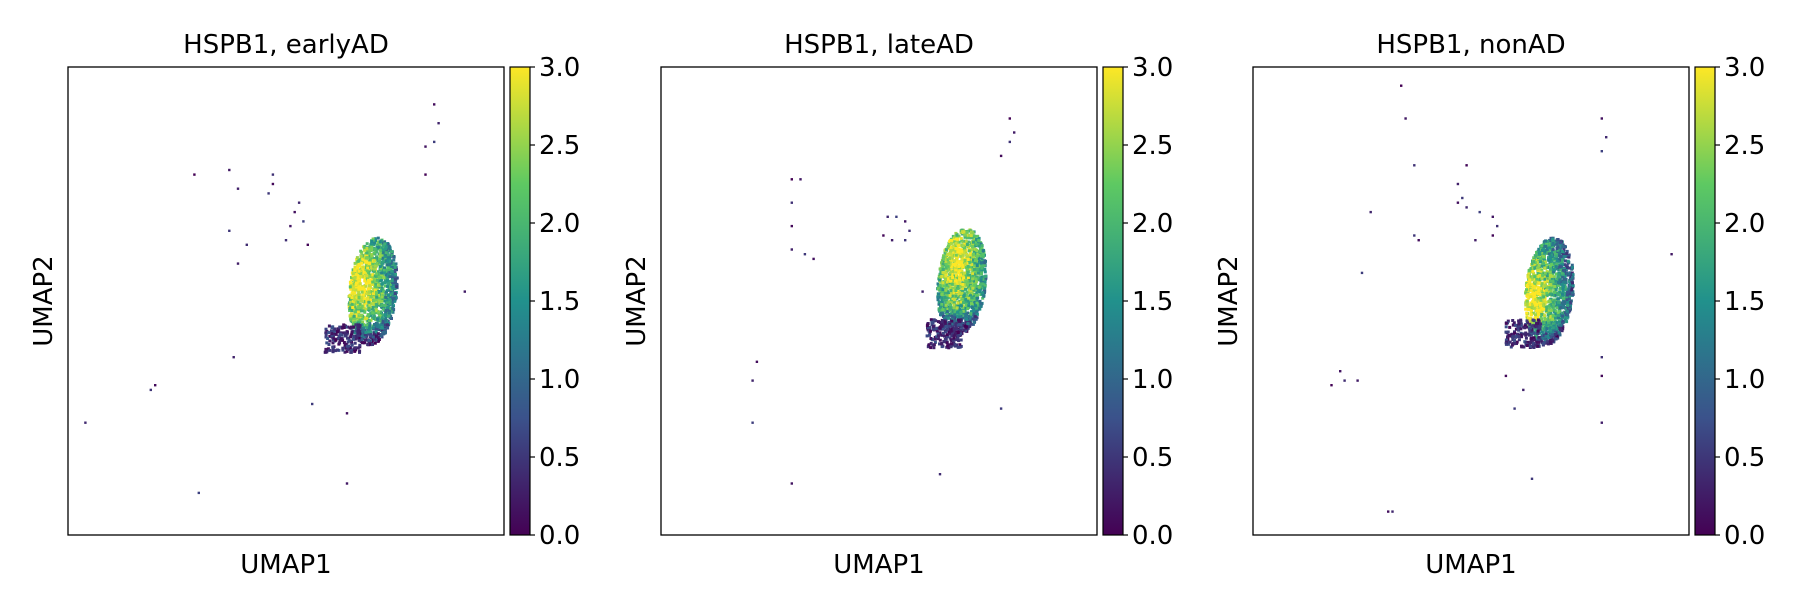  Describe the element at coordinates (1152, 536) in the screenshot. I see `colorbar-tick-label: 0.0` at that location.